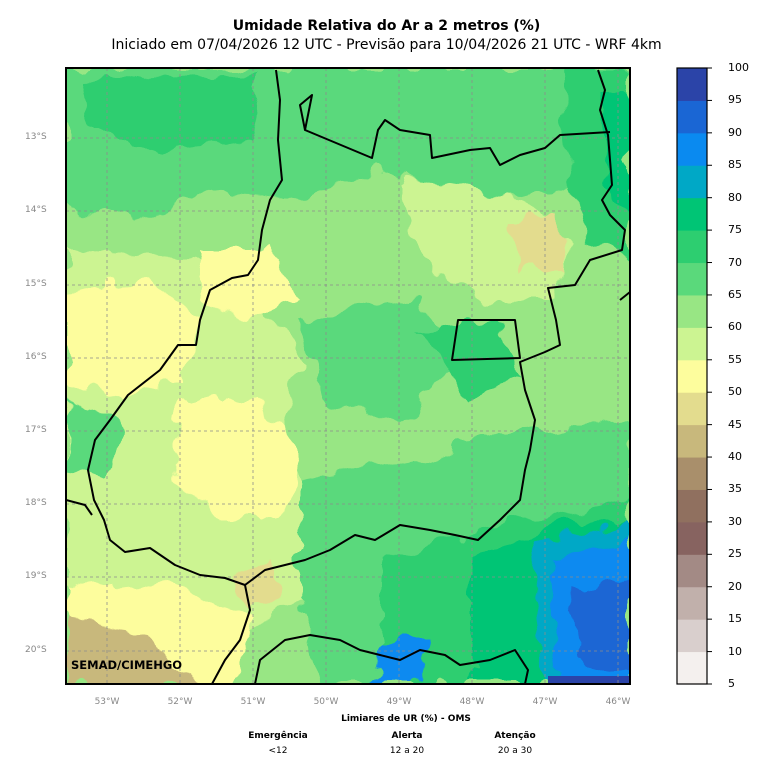 The width and height of the screenshot is (773, 778). Describe the element at coordinates (107, 702) in the screenshot. I see `lon-label: 53°W` at that location.